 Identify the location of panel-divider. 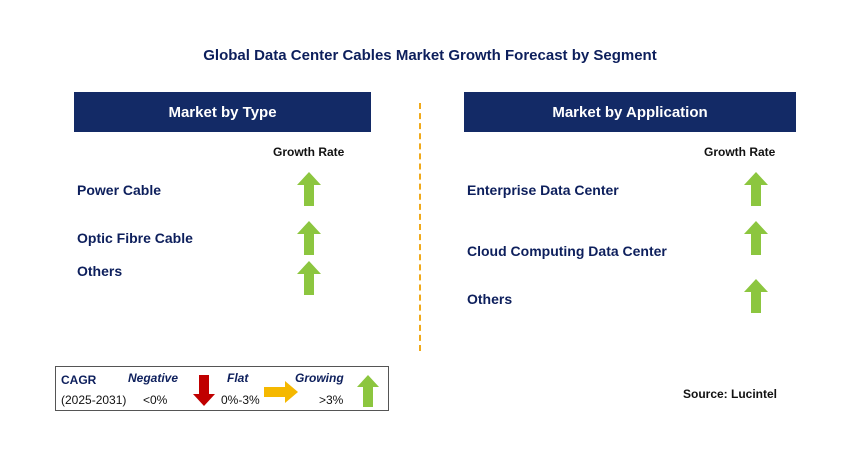
(420, 227).